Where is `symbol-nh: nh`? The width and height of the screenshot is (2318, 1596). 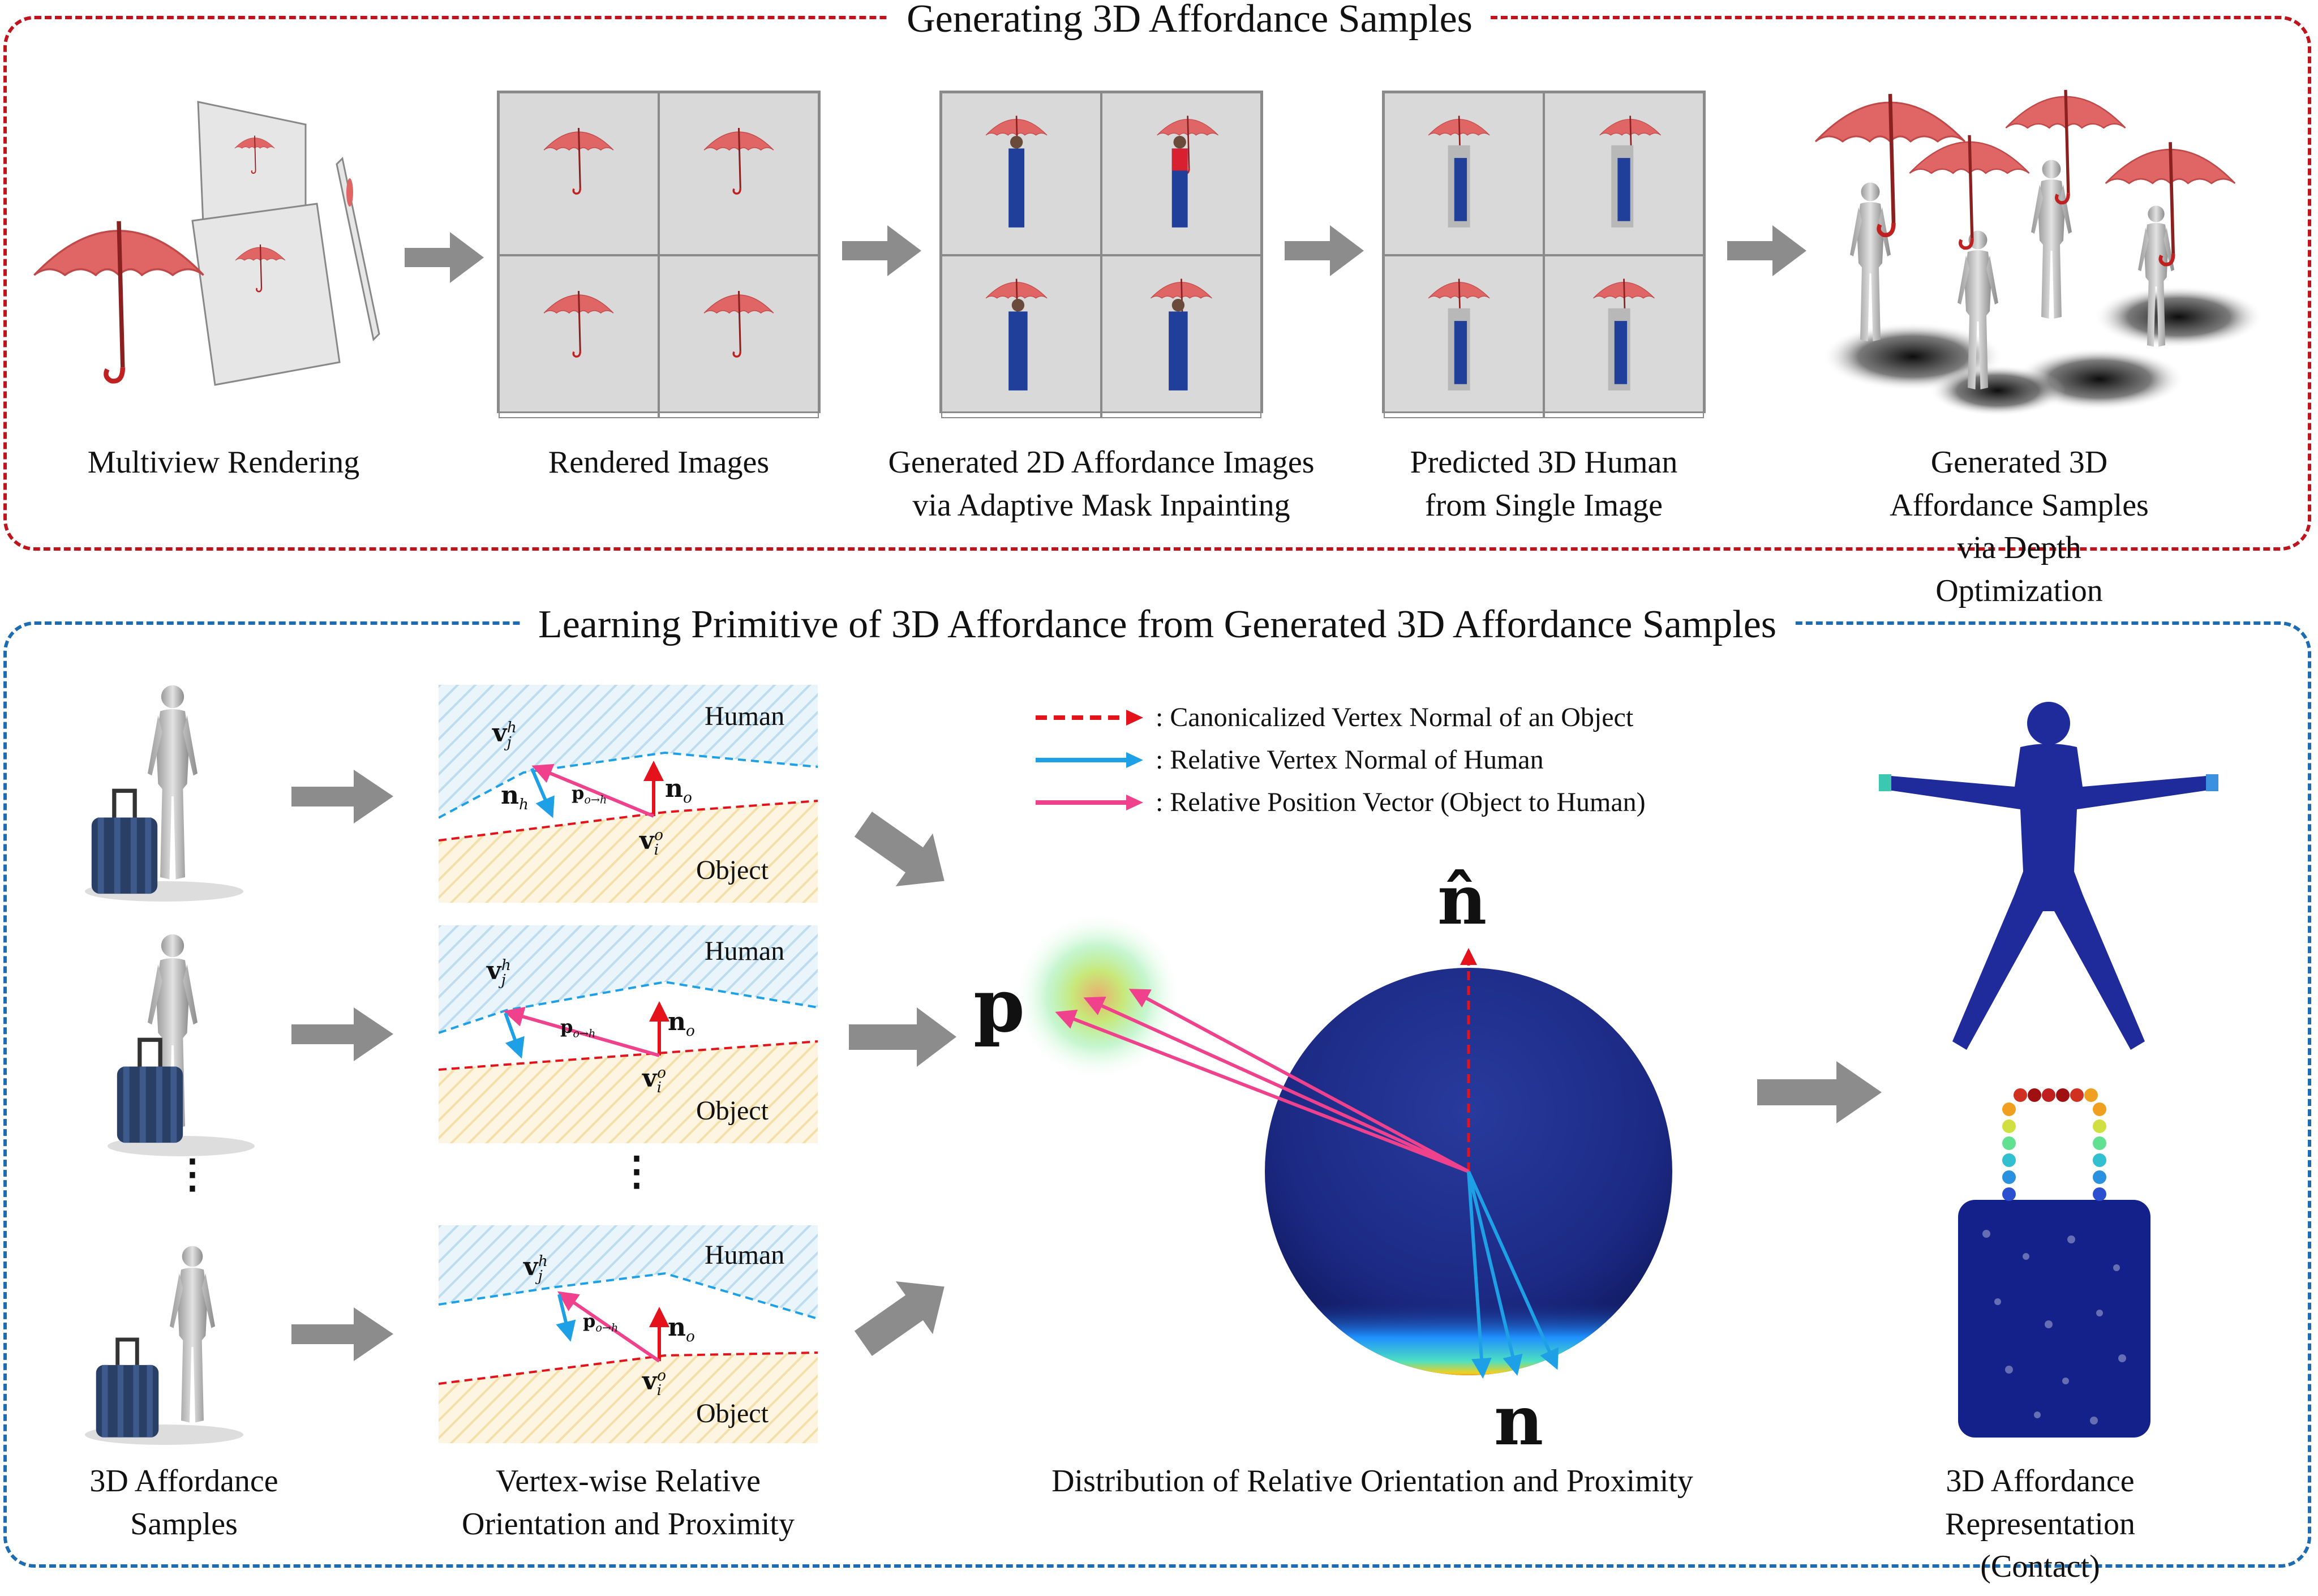
symbol-nh: nh is located at coordinates (515, 797).